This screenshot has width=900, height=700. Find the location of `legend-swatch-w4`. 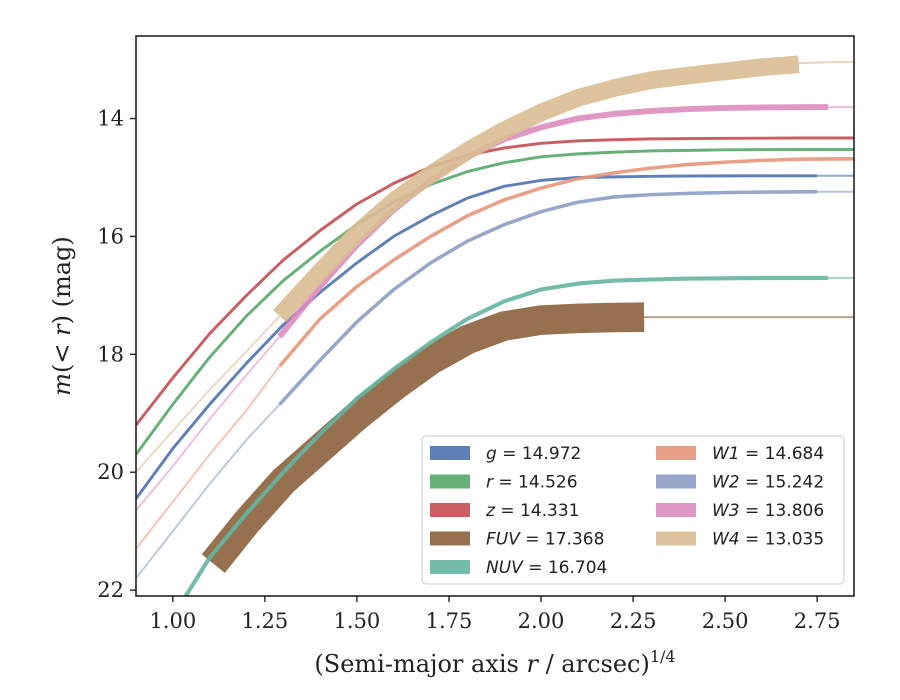

legend-swatch-w4 is located at coordinates (676, 538).